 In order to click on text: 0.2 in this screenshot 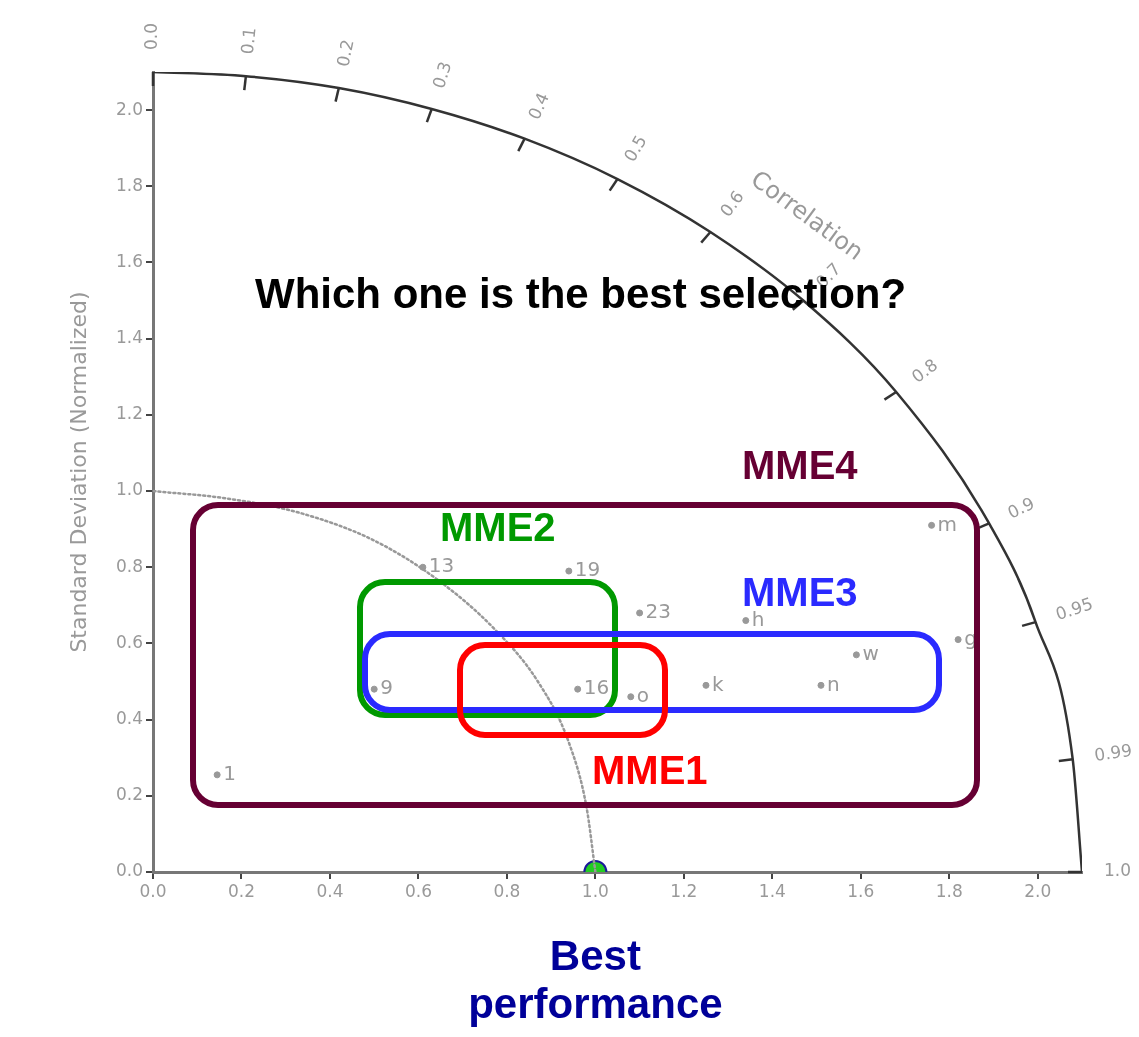, I will do `click(345, 53)`.